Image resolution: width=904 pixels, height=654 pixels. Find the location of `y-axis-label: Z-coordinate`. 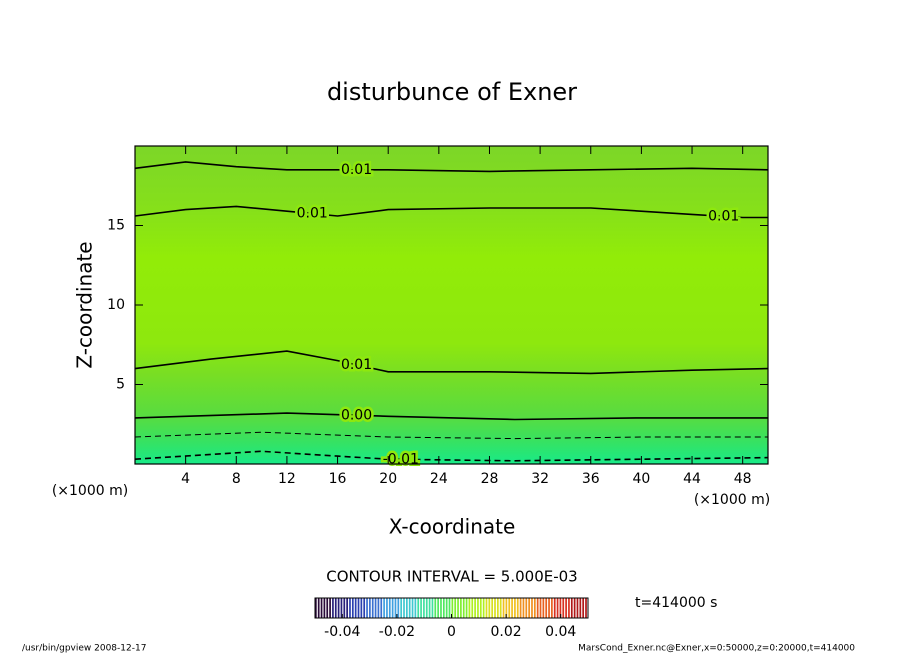

y-axis-label: Z-coordinate is located at coordinates (85, 304).